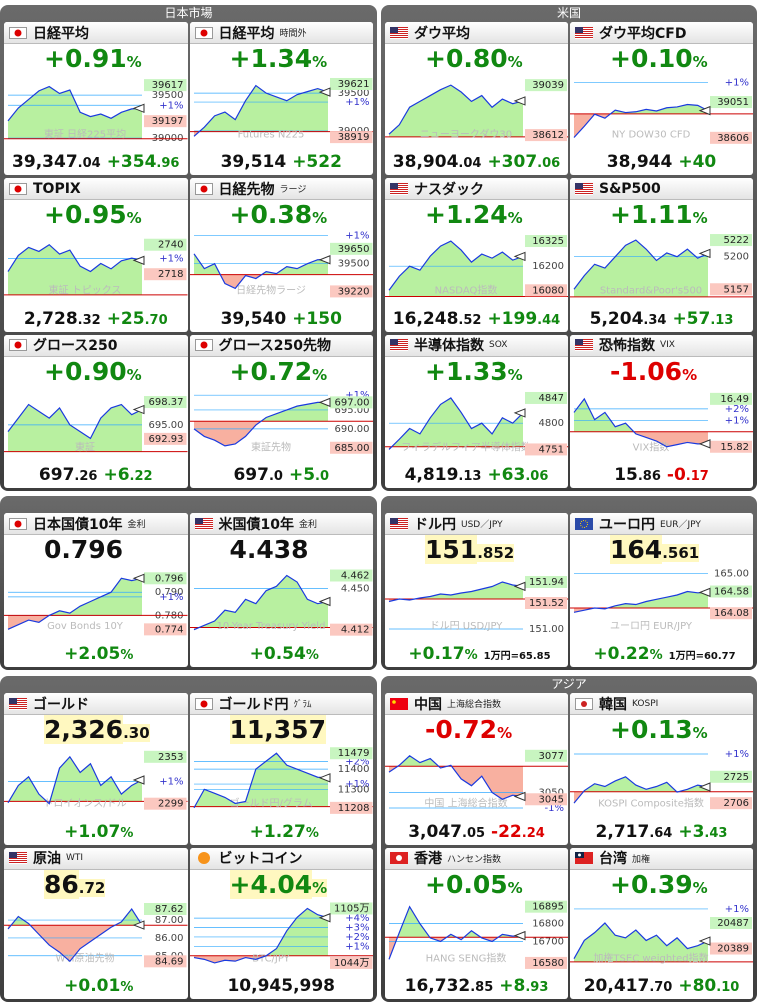 The image size is (757, 1002). I want to click on tile-header: 米国債10年 金利, so click(281, 524).